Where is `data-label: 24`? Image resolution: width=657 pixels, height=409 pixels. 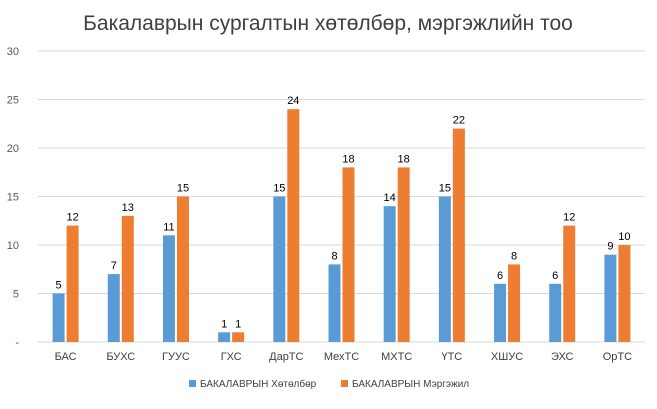 data-label: 24 is located at coordinates (293, 101).